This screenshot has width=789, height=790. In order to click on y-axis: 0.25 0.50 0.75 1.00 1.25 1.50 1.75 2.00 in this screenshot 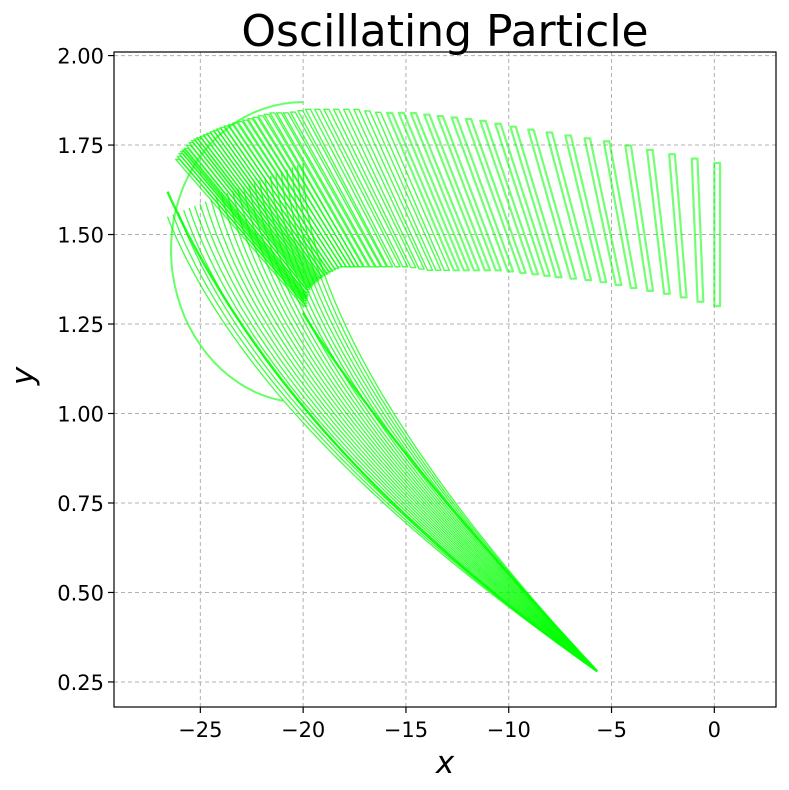, I will do `click(85, 370)`.